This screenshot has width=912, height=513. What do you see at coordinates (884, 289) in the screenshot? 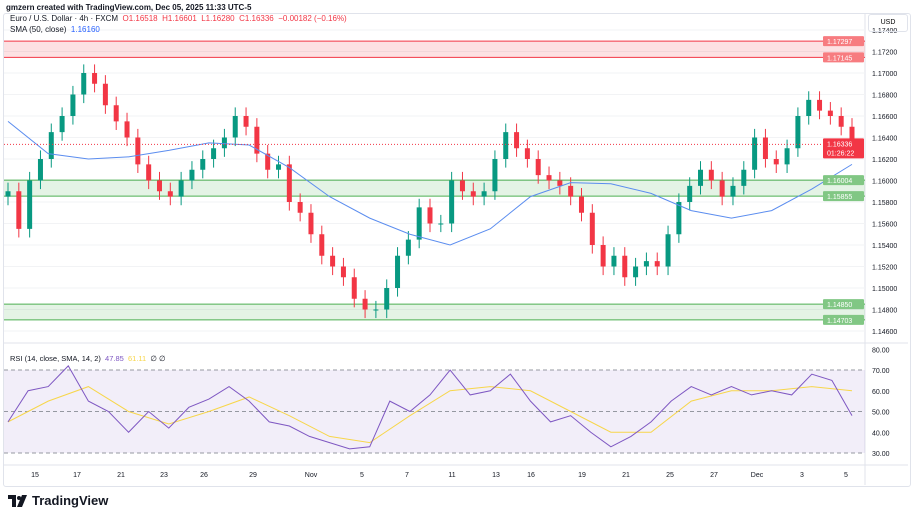
I see `price-tick-label: 1.15000` at bounding box center [884, 289].